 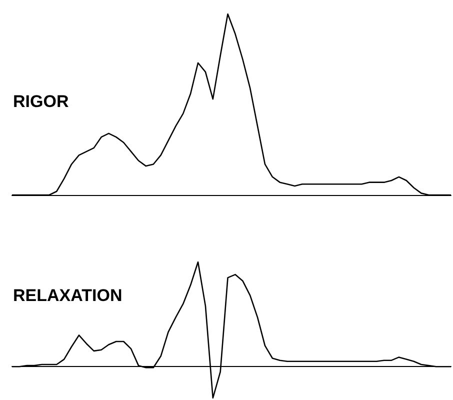 What do you see at coordinates (41, 101) in the screenshot?
I see `text: RIGOR` at bounding box center [41, 101].